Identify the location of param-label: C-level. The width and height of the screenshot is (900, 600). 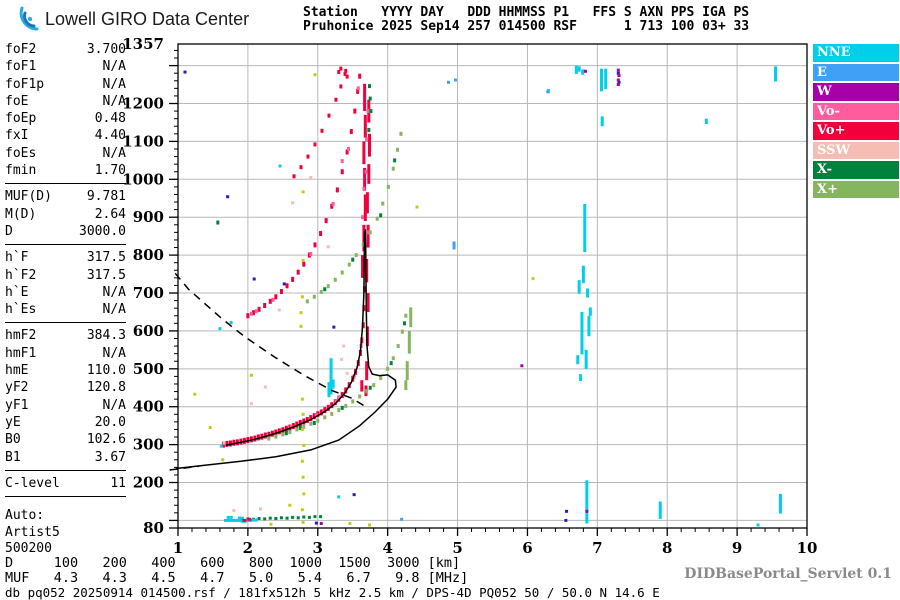
(32, 483).